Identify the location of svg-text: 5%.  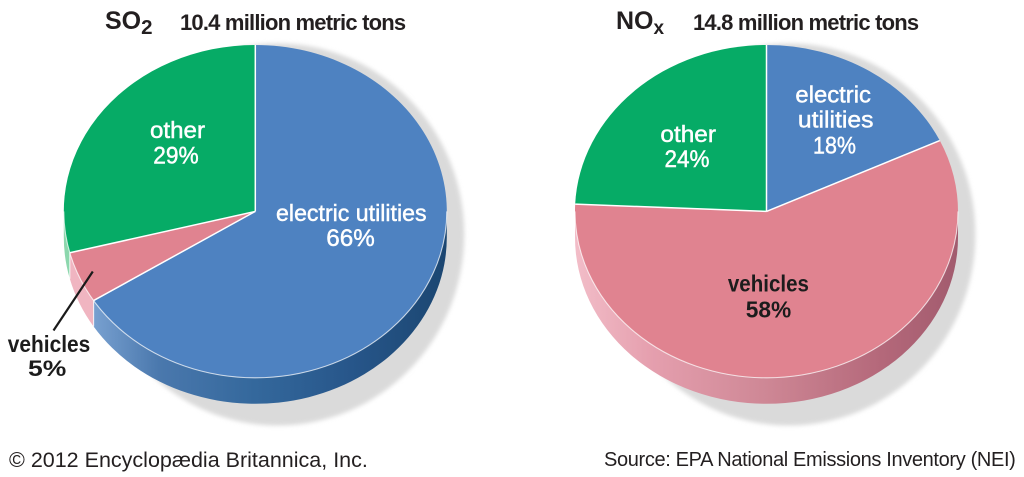
(47, 368).